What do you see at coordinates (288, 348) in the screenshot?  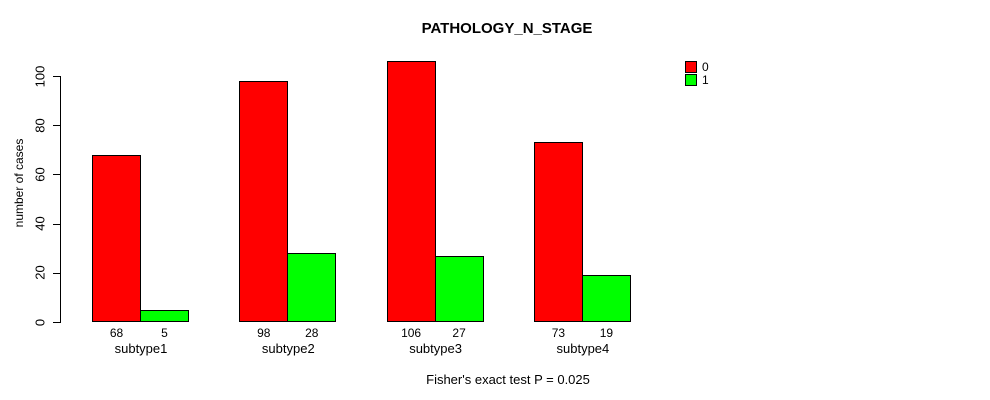 I see `category-label: subtype2` at bounding box center [288, 348].